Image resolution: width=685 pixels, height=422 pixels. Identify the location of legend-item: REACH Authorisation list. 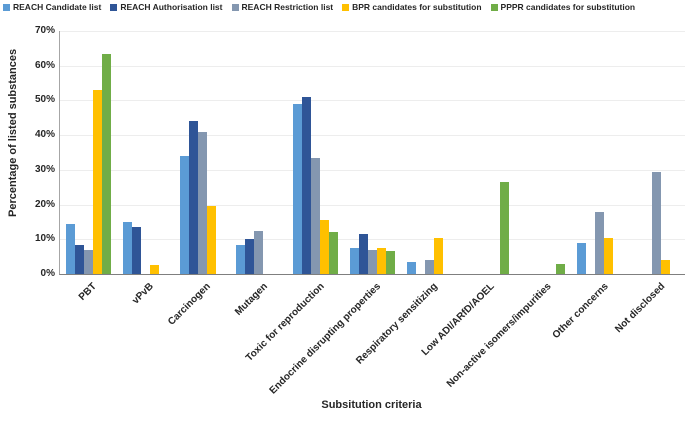
(166, 7).